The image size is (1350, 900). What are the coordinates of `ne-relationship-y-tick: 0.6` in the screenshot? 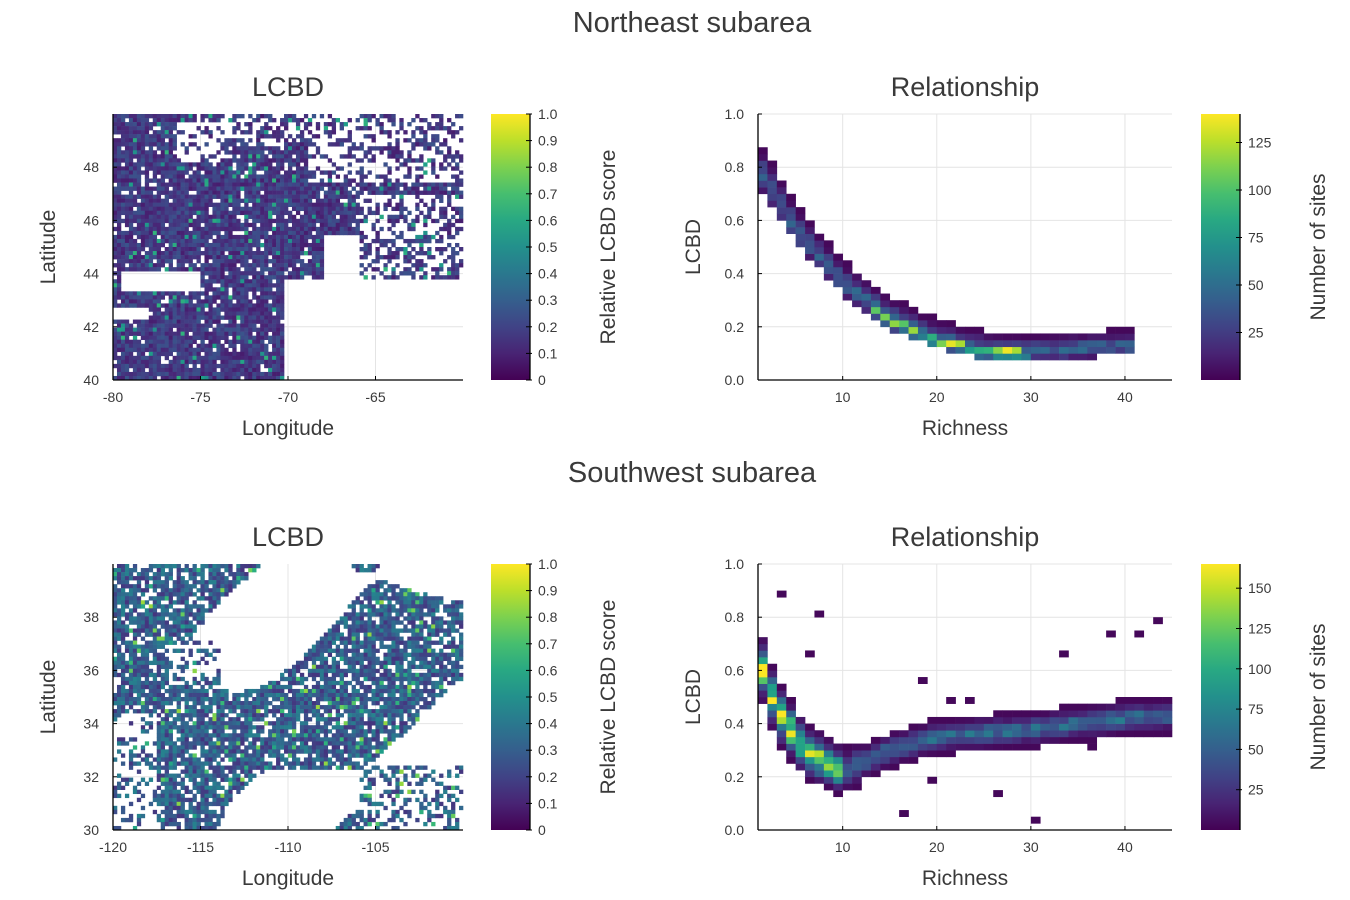 It's located at (735, 220).